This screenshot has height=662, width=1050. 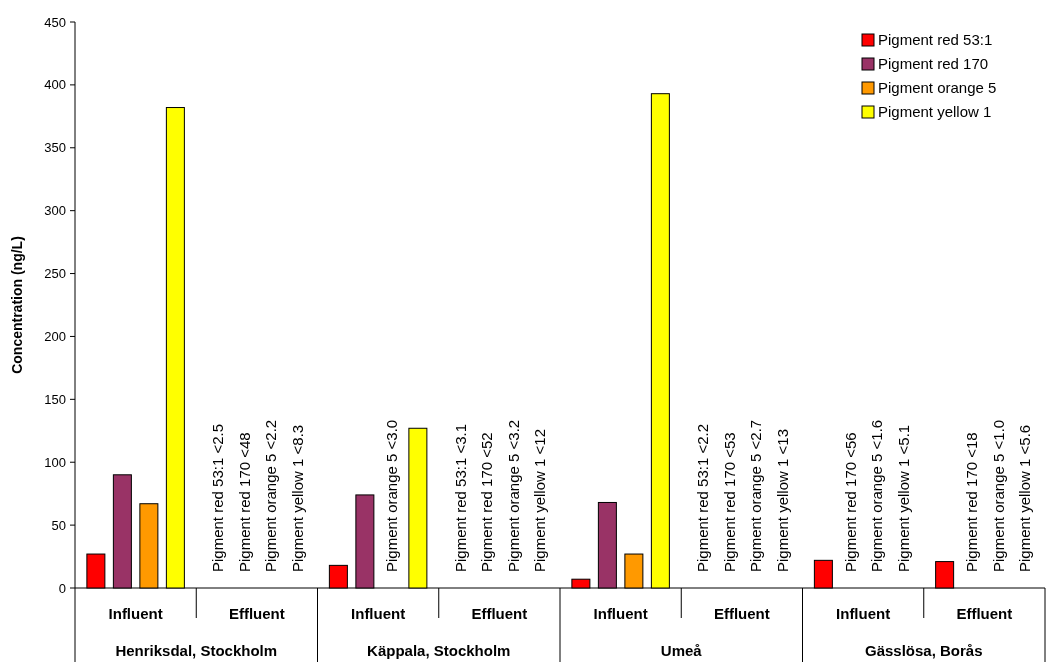 What do you see at coordinates (933, 64) in the screenshot?
I see `legend-label: Pigment red 170` at bounding box center [933, 64].